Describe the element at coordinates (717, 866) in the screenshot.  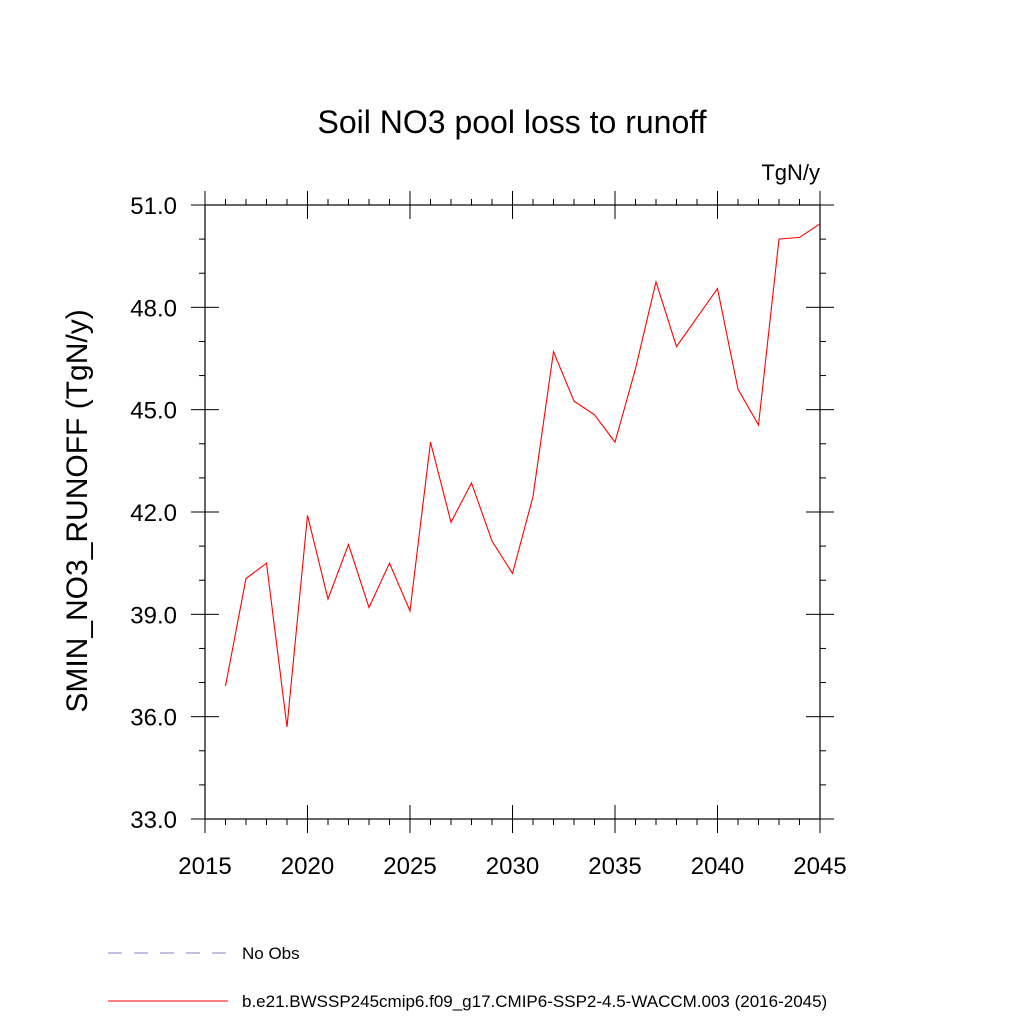
I see `x-tick-label: 2040` at that location.